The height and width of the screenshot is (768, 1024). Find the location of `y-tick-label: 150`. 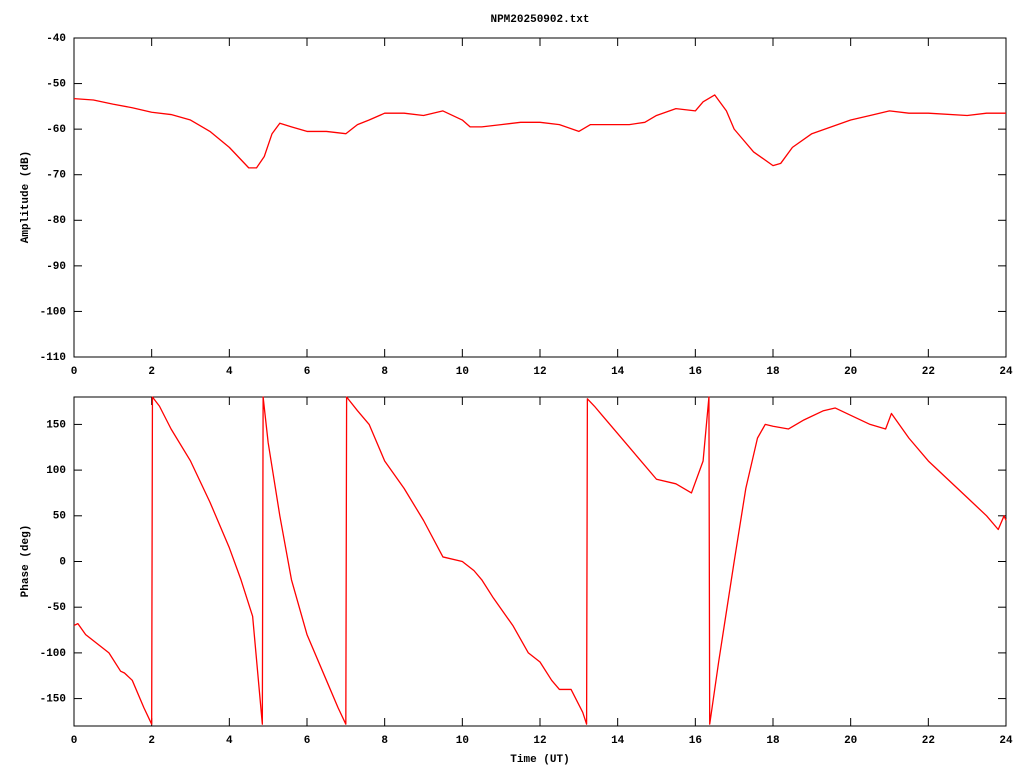

y-tick-label: 150 is located at coordinates (56, 425).